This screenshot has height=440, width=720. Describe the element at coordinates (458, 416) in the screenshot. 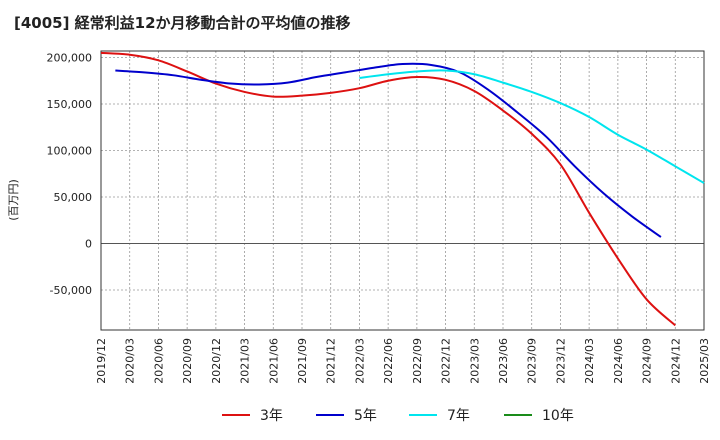

I see `legend-label: 7年` at that location.